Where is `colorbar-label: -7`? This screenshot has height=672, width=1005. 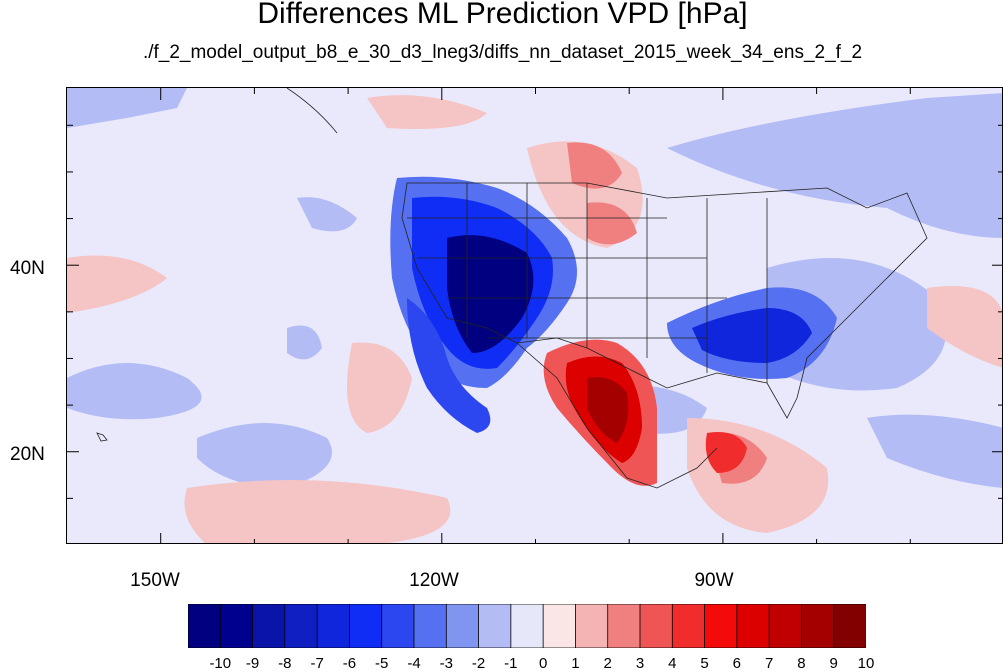
colorbar-label: -7 is located at coordinates (317, 663).